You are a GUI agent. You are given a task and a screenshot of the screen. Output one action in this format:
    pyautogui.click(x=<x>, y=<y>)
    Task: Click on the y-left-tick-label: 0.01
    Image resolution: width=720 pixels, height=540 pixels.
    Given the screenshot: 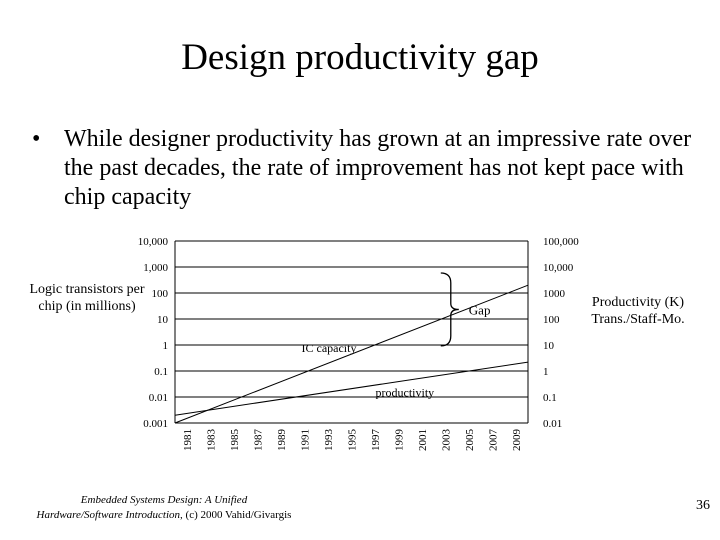 What is the action you would take?
    pyautogui.click(x=158, y=398)
    